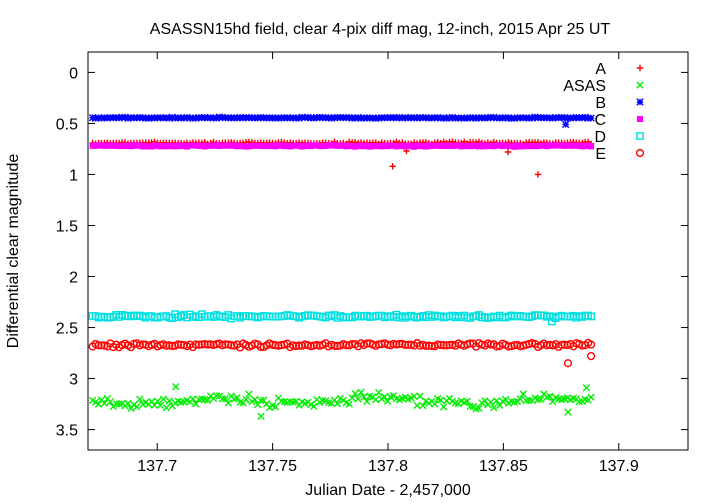 The image size is (720, 504). What do you see at coordinates (341, 318) in the screenshot?
I see `series-d` at bounding box center [341, 318].